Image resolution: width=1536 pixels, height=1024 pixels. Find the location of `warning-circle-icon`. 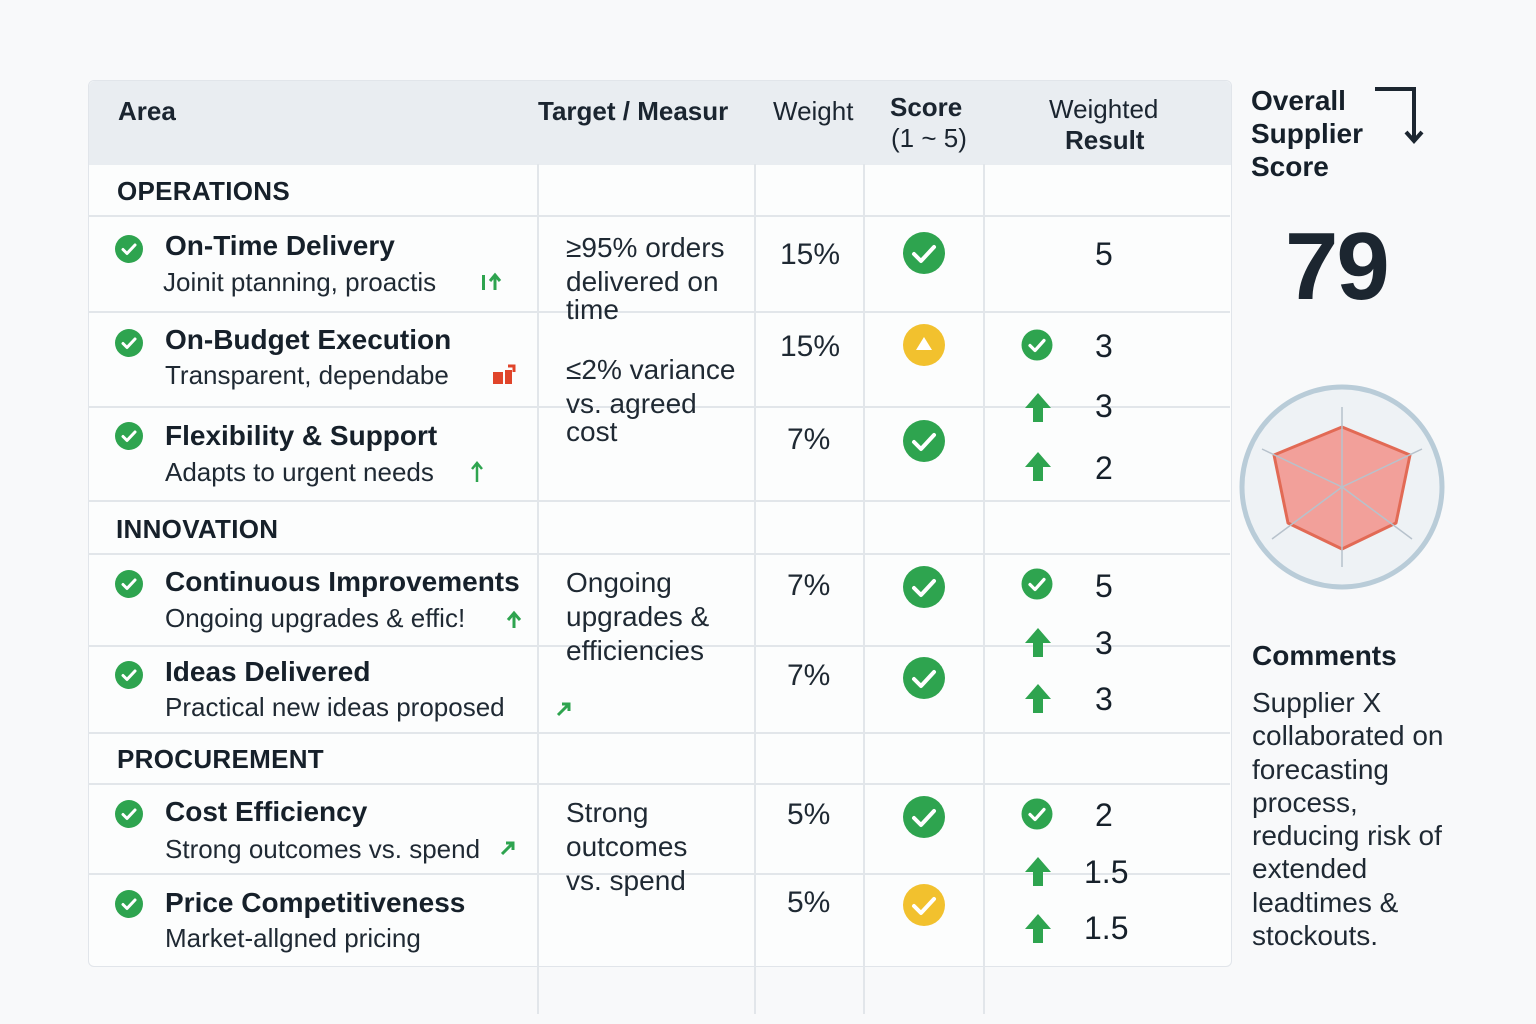

warning-circle-icon is located at coordinates (924, 345).